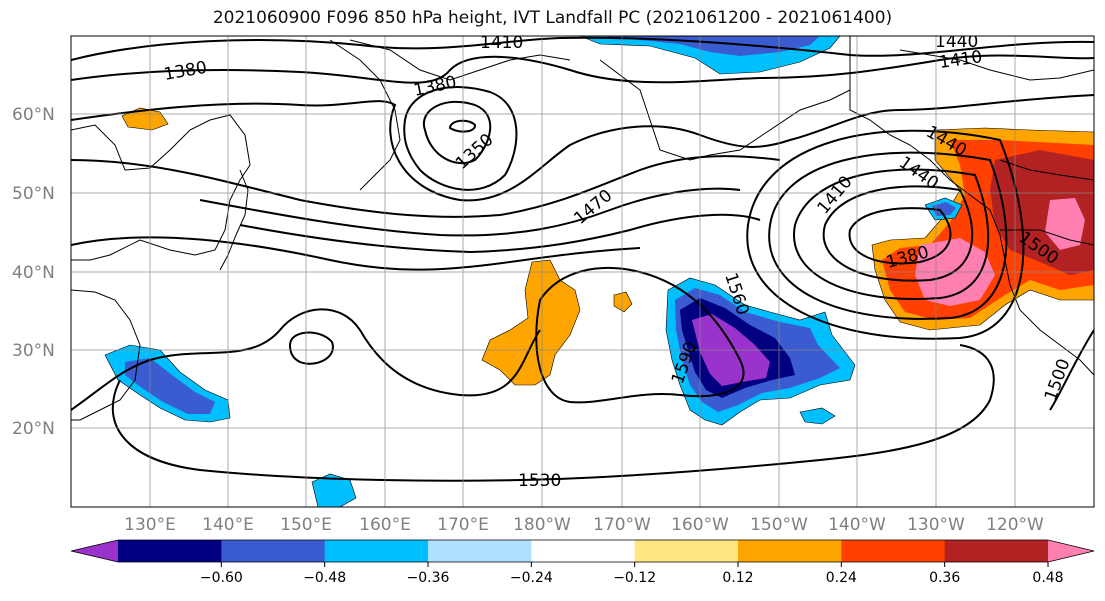 The width and height of the screenshot is (1105, 601). I want to click on latitude-labels: 60°N 50°N 40°N 30°N 20°N, so click(33, 272).